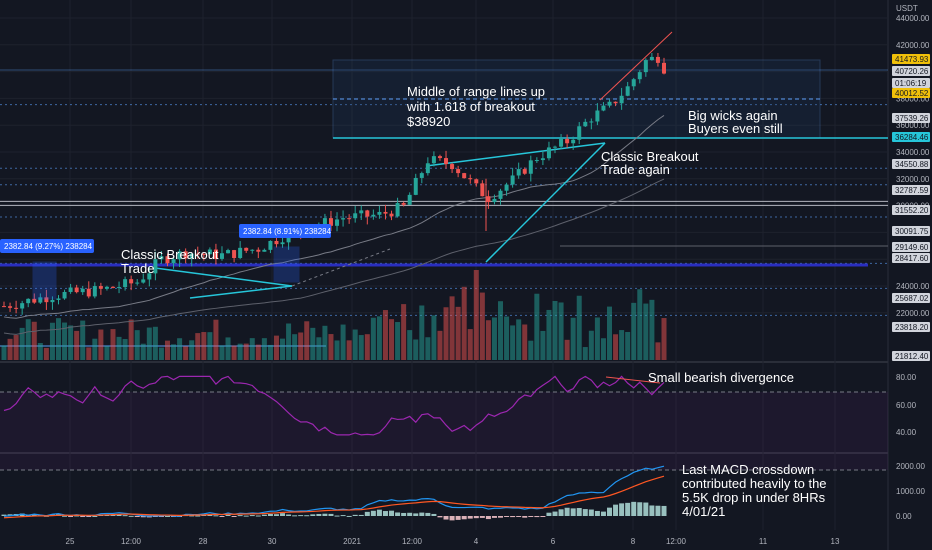 The image size is (932, 550). I want to click on annotation-line: with 1.618 of breakout, so click(470, 106).